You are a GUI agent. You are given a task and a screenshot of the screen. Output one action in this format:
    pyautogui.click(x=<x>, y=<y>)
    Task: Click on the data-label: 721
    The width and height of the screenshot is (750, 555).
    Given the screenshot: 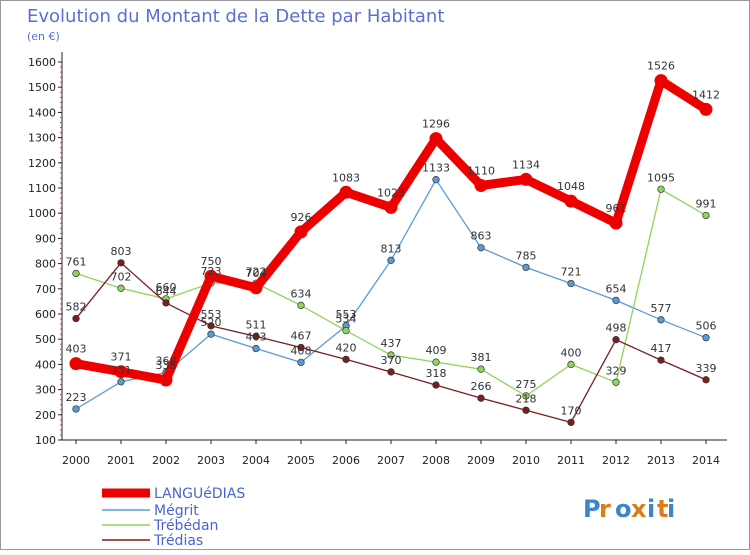 What is the action you would take?
    pyautogui.click(x=571, y=272)
    